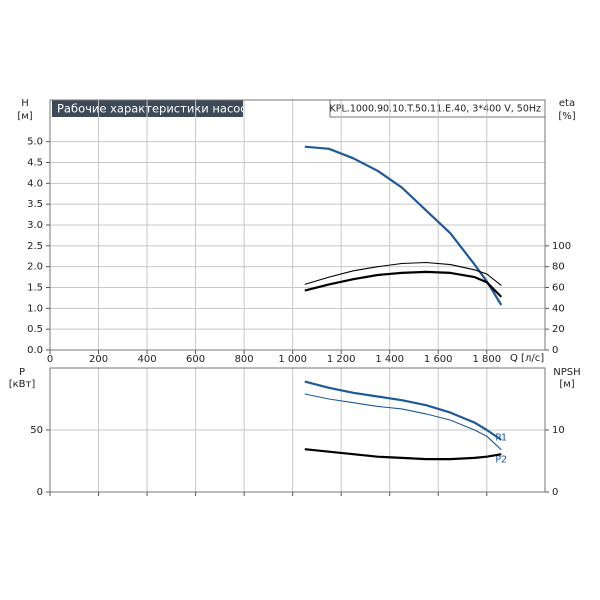 This screenshot has width=600, height=600. I want to click on x-tick-label: 1 200, so click(341, 359).